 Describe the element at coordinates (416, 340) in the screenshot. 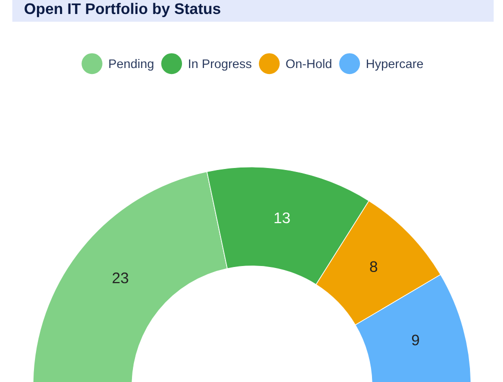

I see `data-label: 9` at that location.